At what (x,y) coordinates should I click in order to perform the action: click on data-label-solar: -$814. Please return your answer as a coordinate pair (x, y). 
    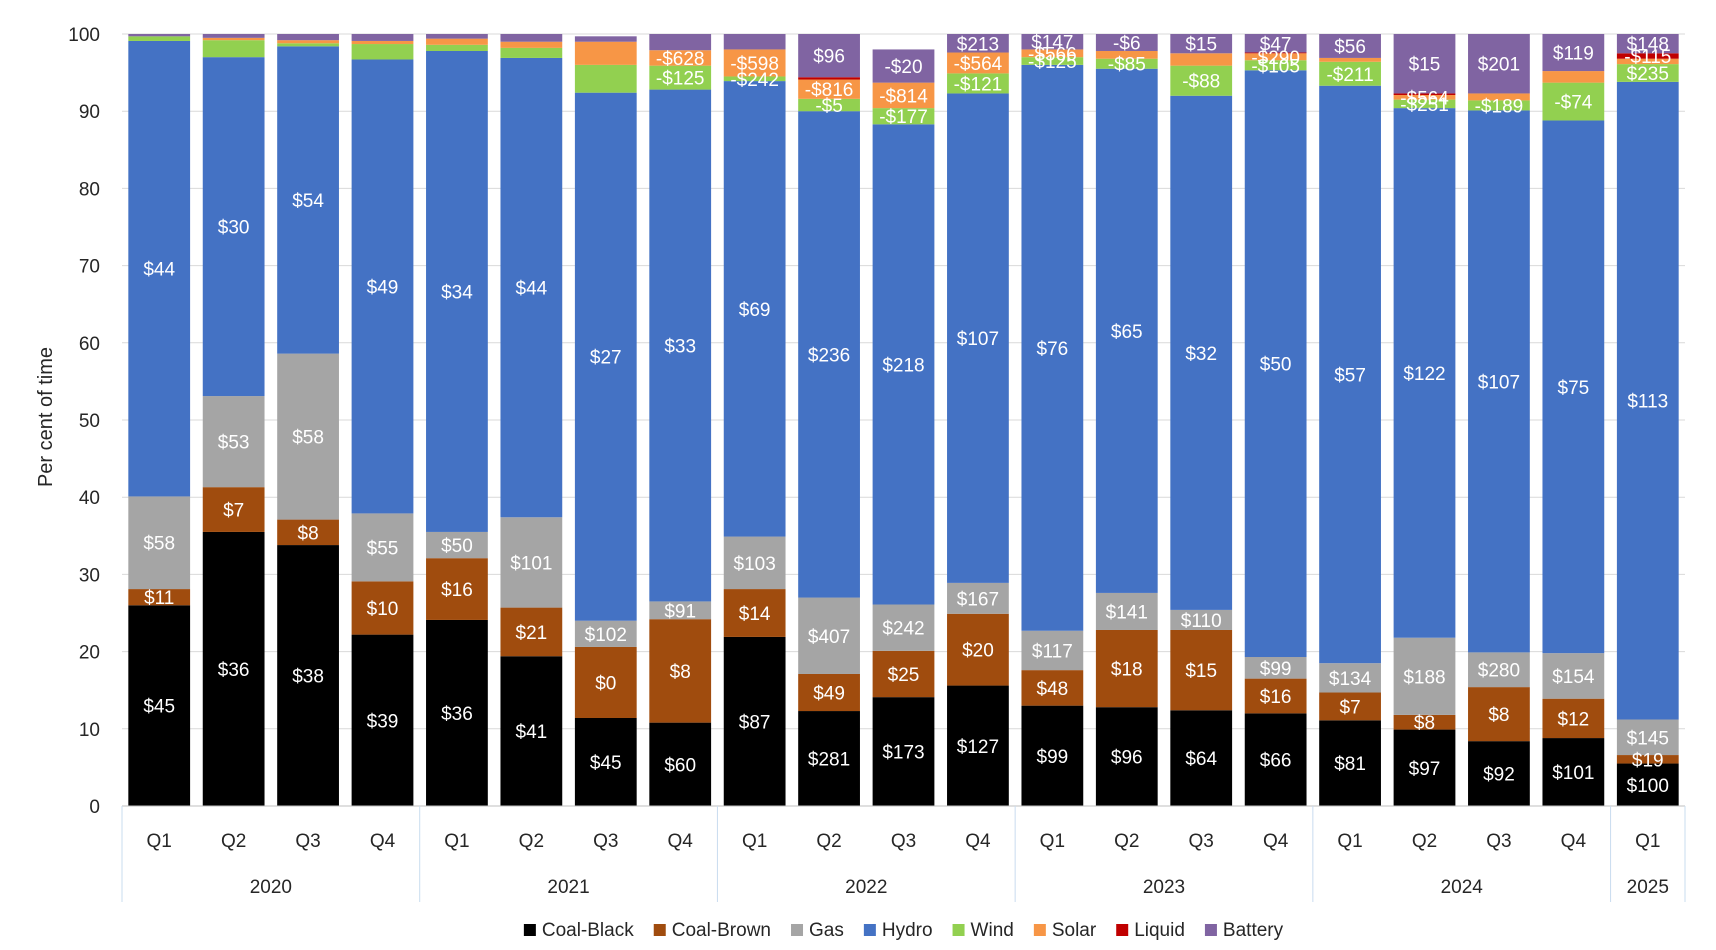
    Looking at the image, I should click on (903, 96).